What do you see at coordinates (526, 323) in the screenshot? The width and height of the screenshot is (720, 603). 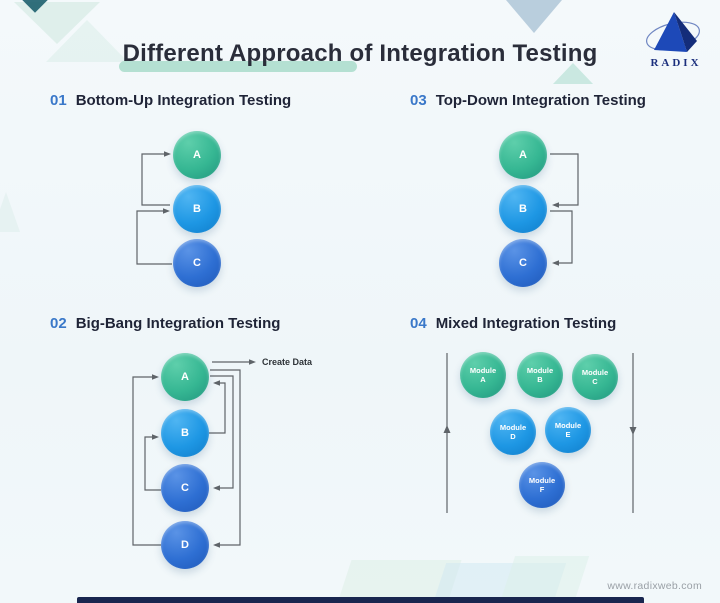 I see `section-title: Mixed Integration Testing` at bounding box center [526, 323].